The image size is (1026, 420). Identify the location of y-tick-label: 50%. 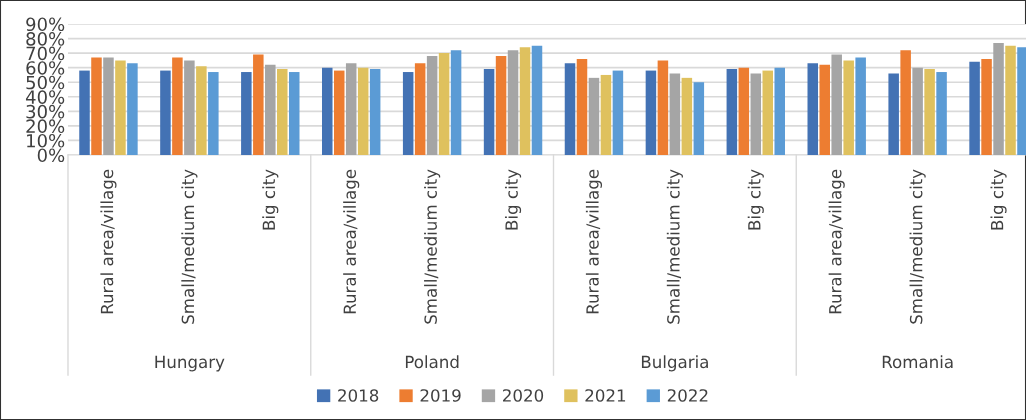
(45, 82).